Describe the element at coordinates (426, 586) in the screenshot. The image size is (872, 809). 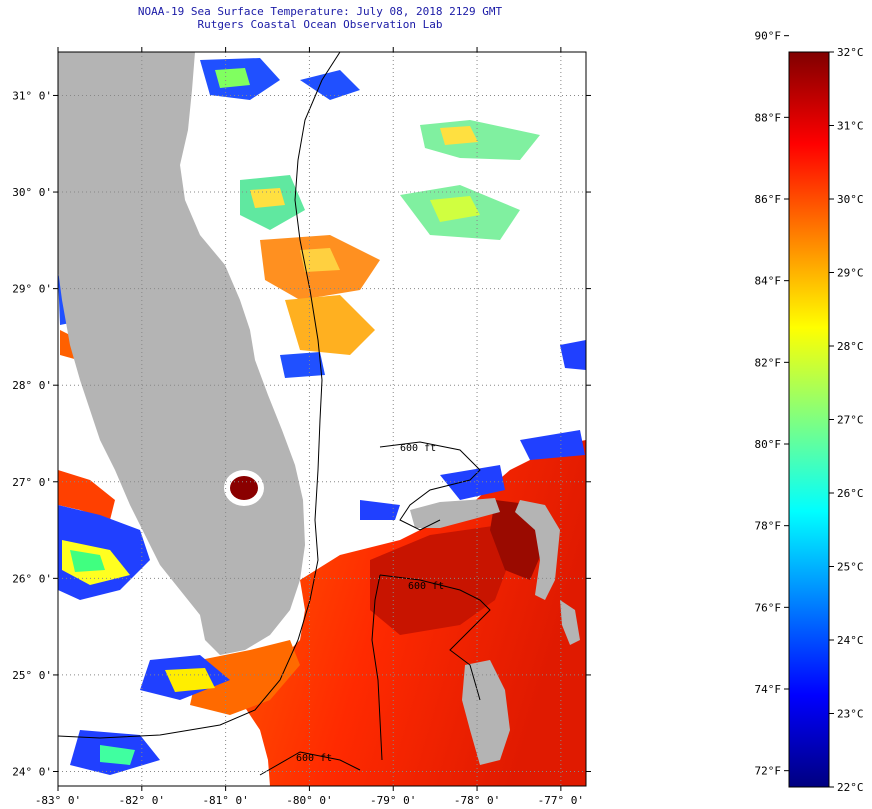
I see `isobath-label-center: 600 ft` at that location.